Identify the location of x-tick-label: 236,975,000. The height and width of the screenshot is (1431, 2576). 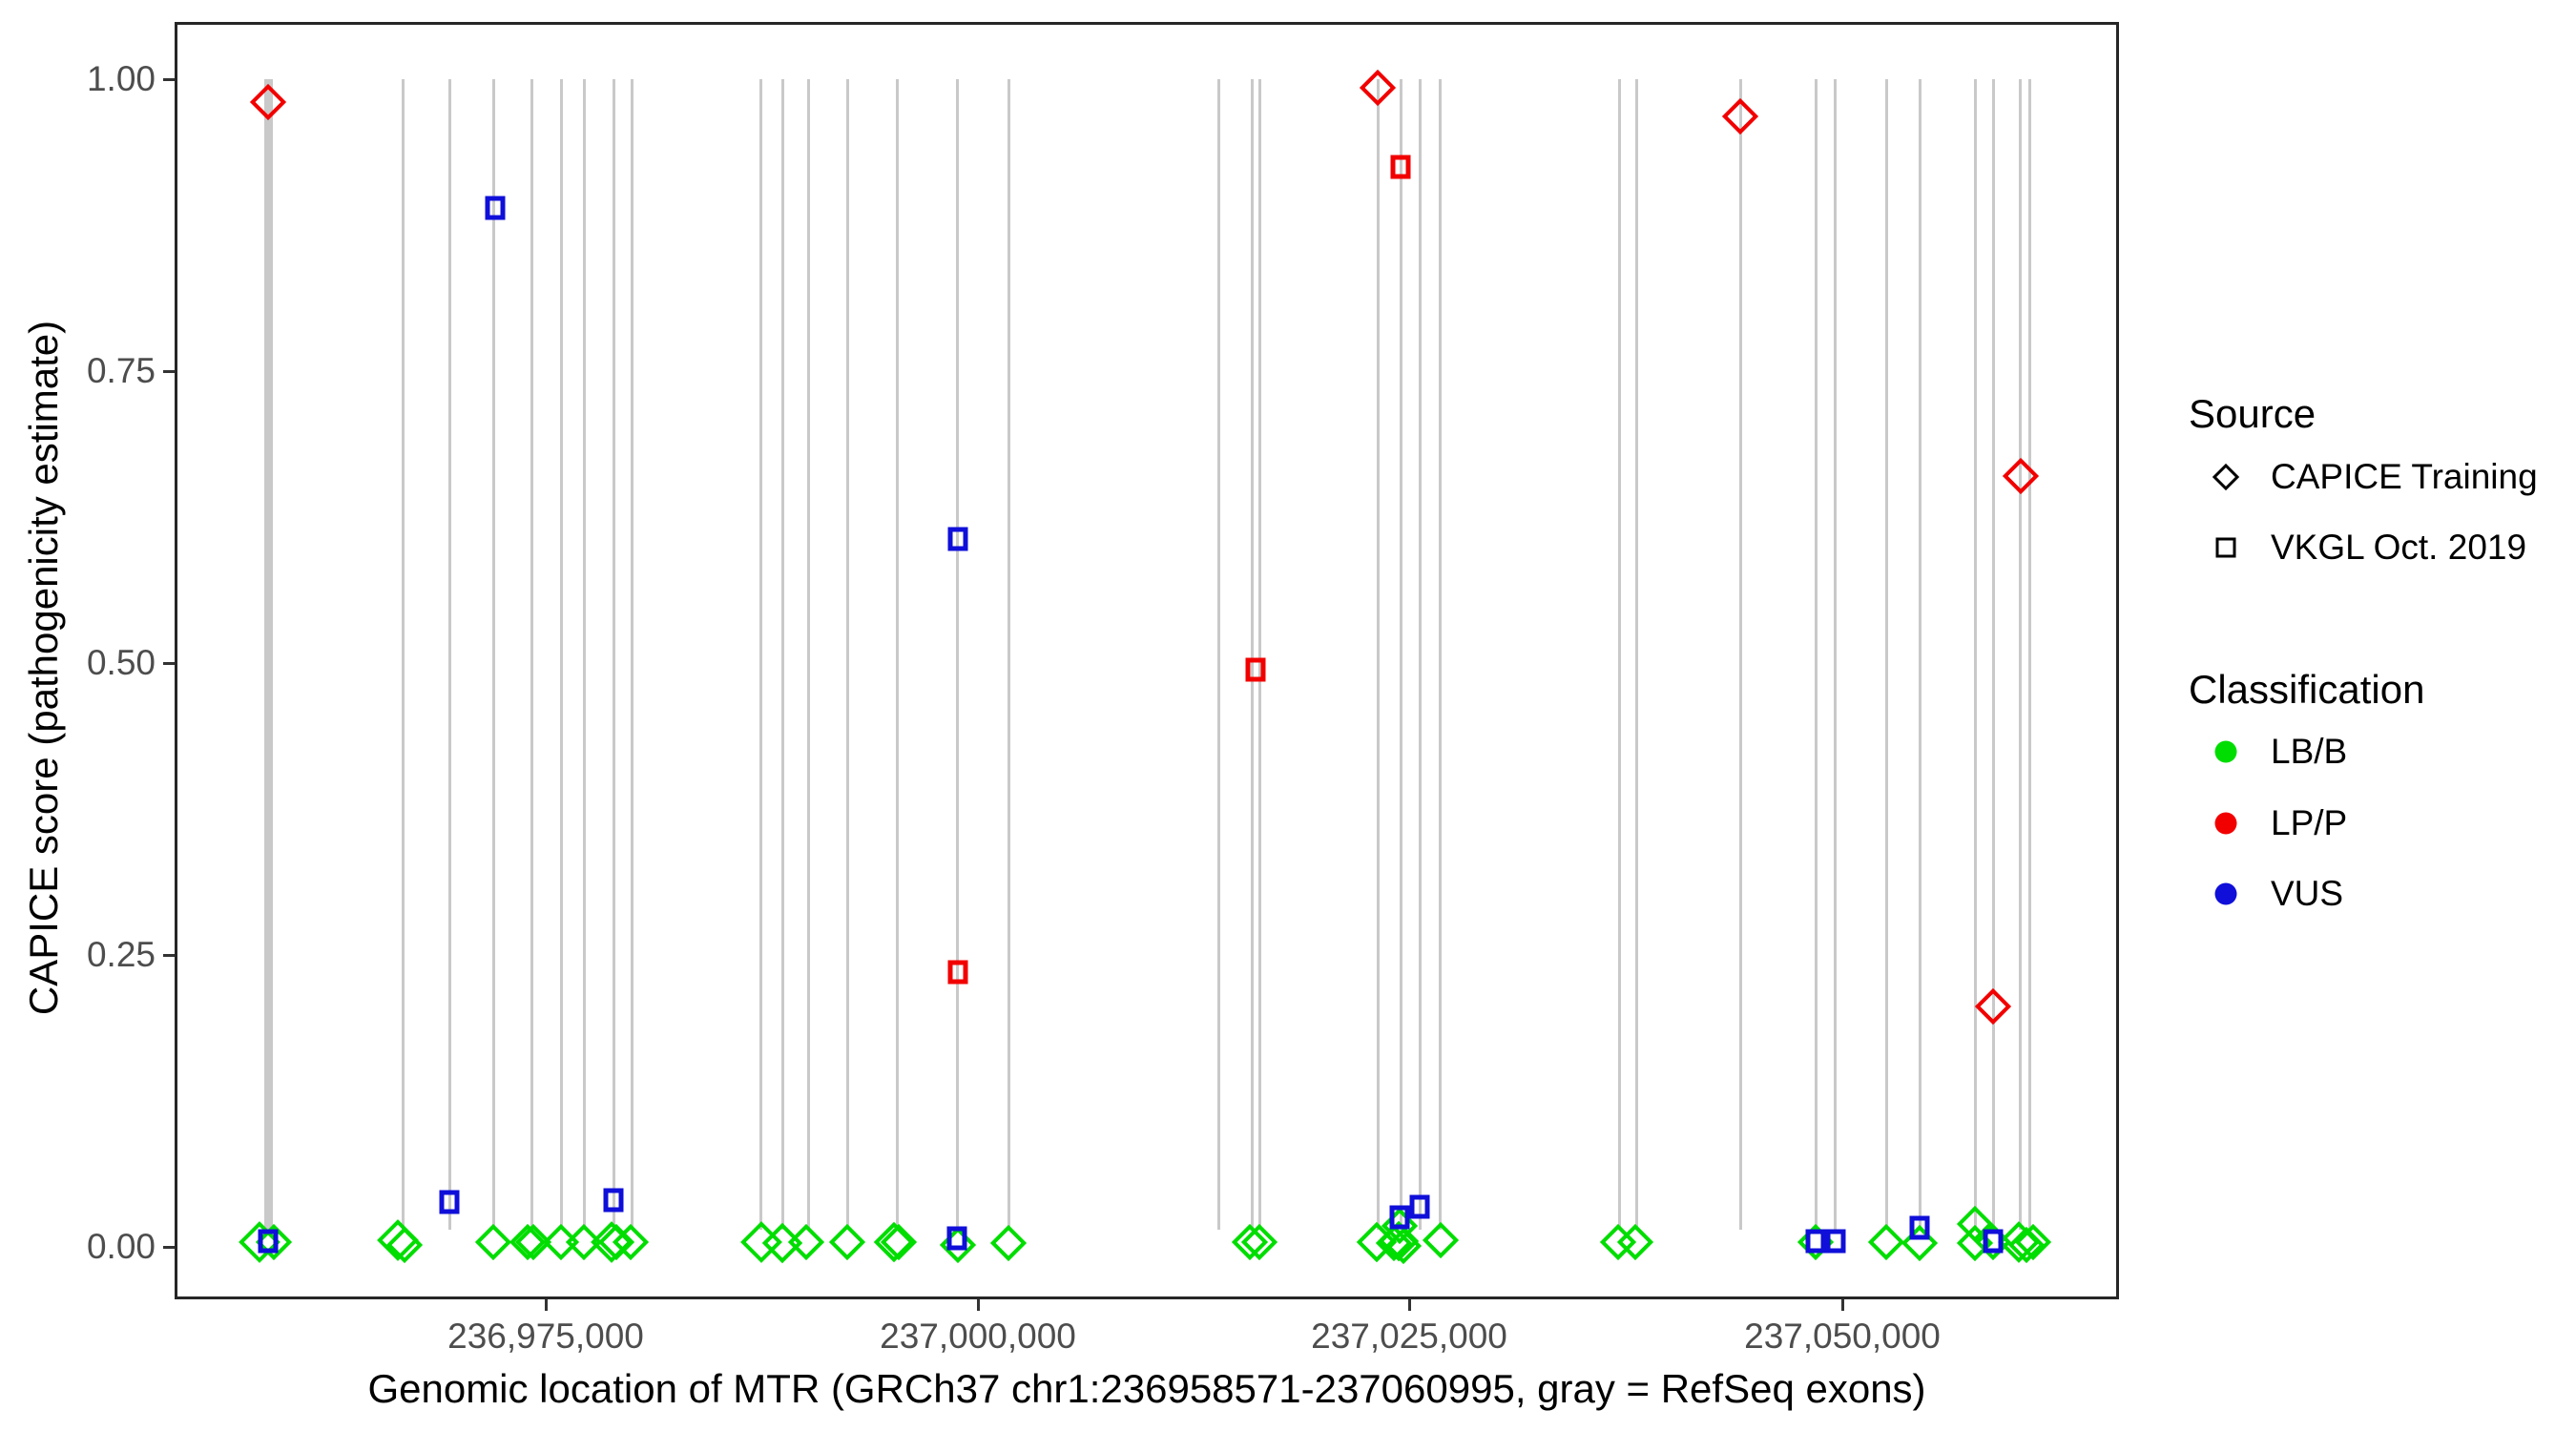
(545, 1336).